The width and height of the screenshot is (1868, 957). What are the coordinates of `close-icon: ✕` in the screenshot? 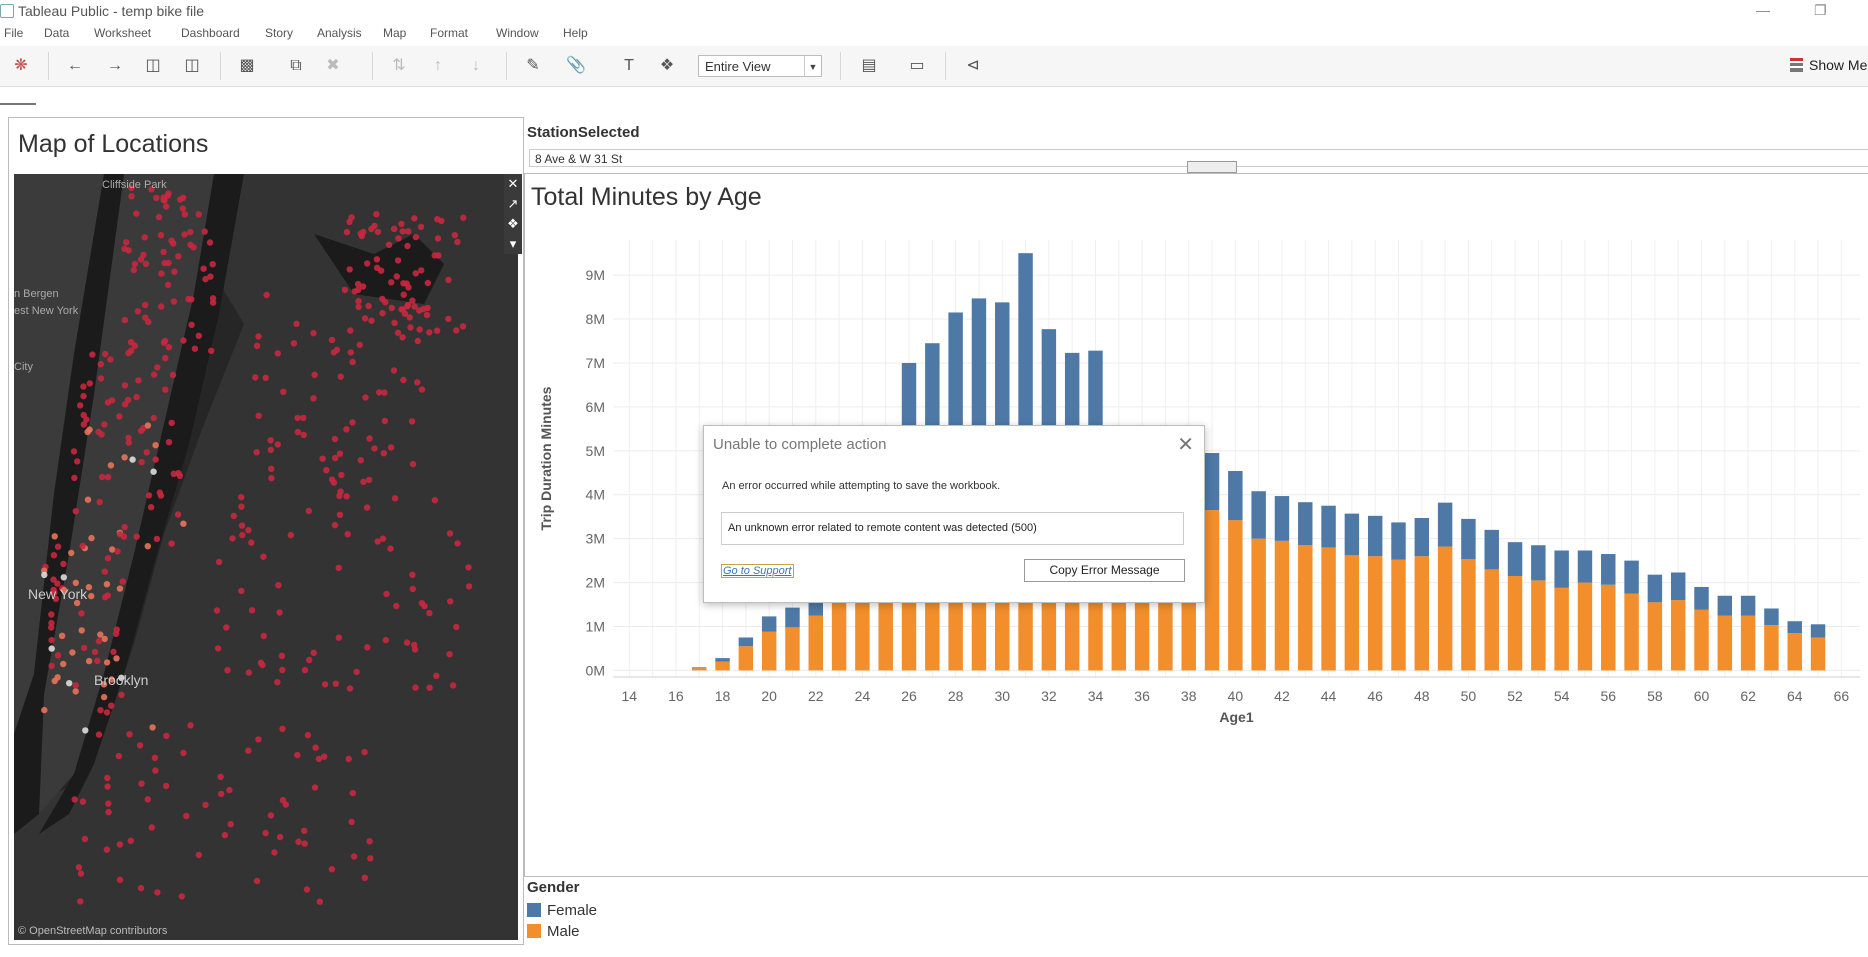 It's located at (1185, 445).